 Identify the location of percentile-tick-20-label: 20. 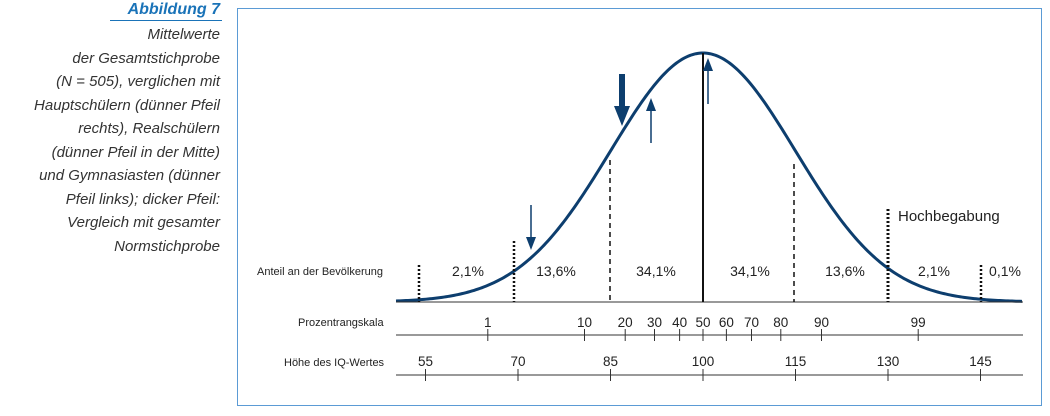
(625, 322).